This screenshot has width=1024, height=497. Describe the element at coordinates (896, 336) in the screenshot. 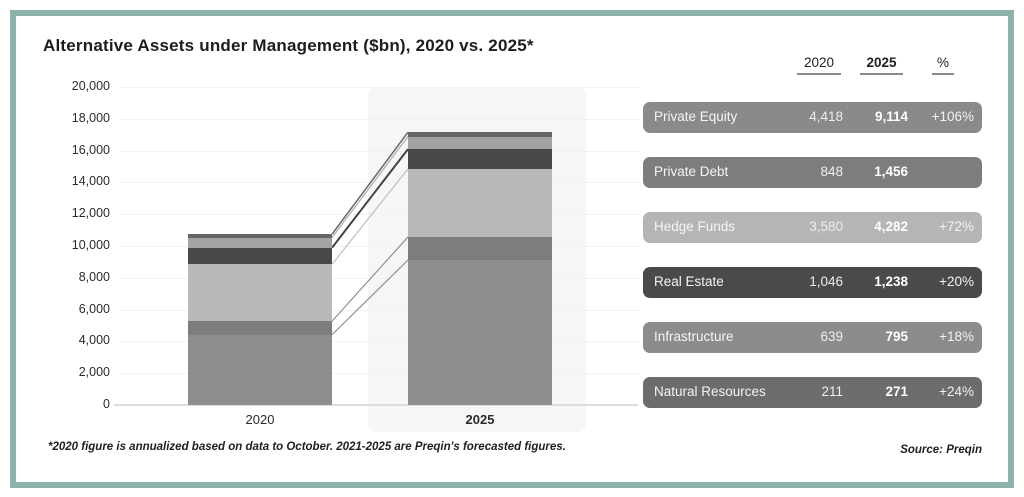

I see `value-2025: 795` at that location.